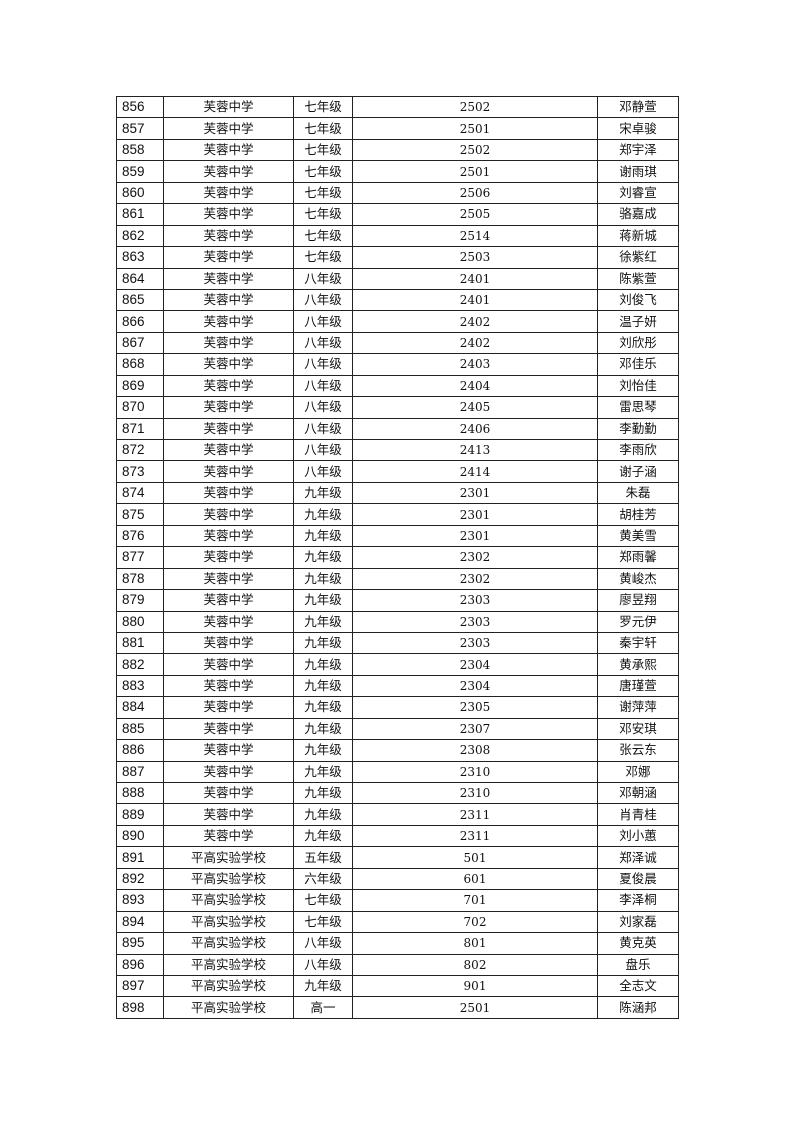 Image resolution: width=793 pixels, height=1122 pixels. What do you see at coordinates (638, 879) in the screenshot?
I see `student-name-cell: 夏俊晨` at bounding box center [638, 879].